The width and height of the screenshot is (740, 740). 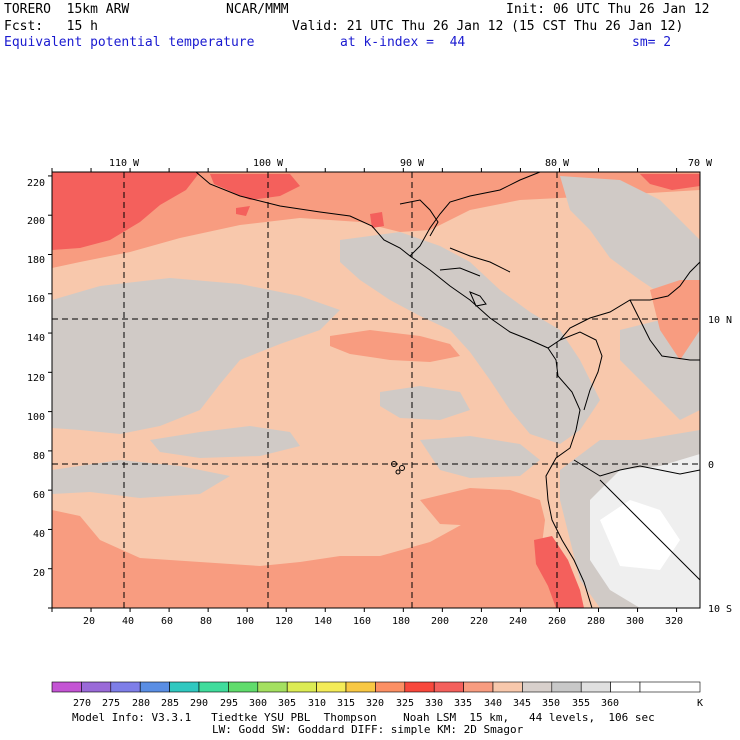 What do you see at coordinates (36, 338) in the screenshot?
I see `y-tick-label: 140` at bounding box center [36, 338].